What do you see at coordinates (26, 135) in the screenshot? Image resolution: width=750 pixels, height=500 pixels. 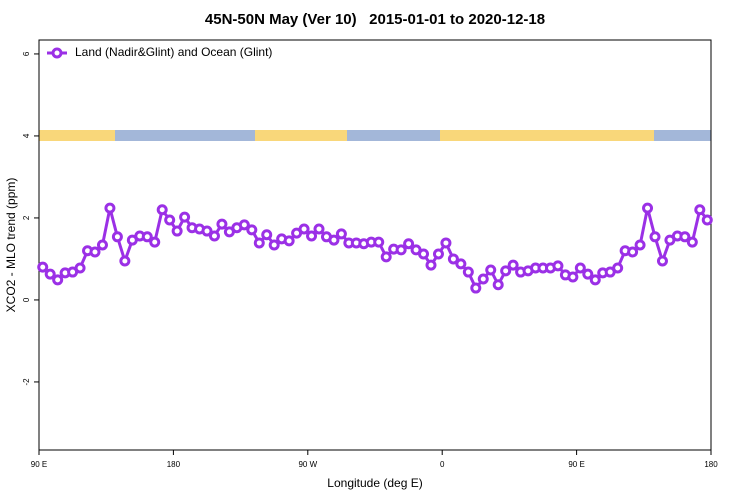 I see `y-tick-label: 4` at bounding box center [26, 135].